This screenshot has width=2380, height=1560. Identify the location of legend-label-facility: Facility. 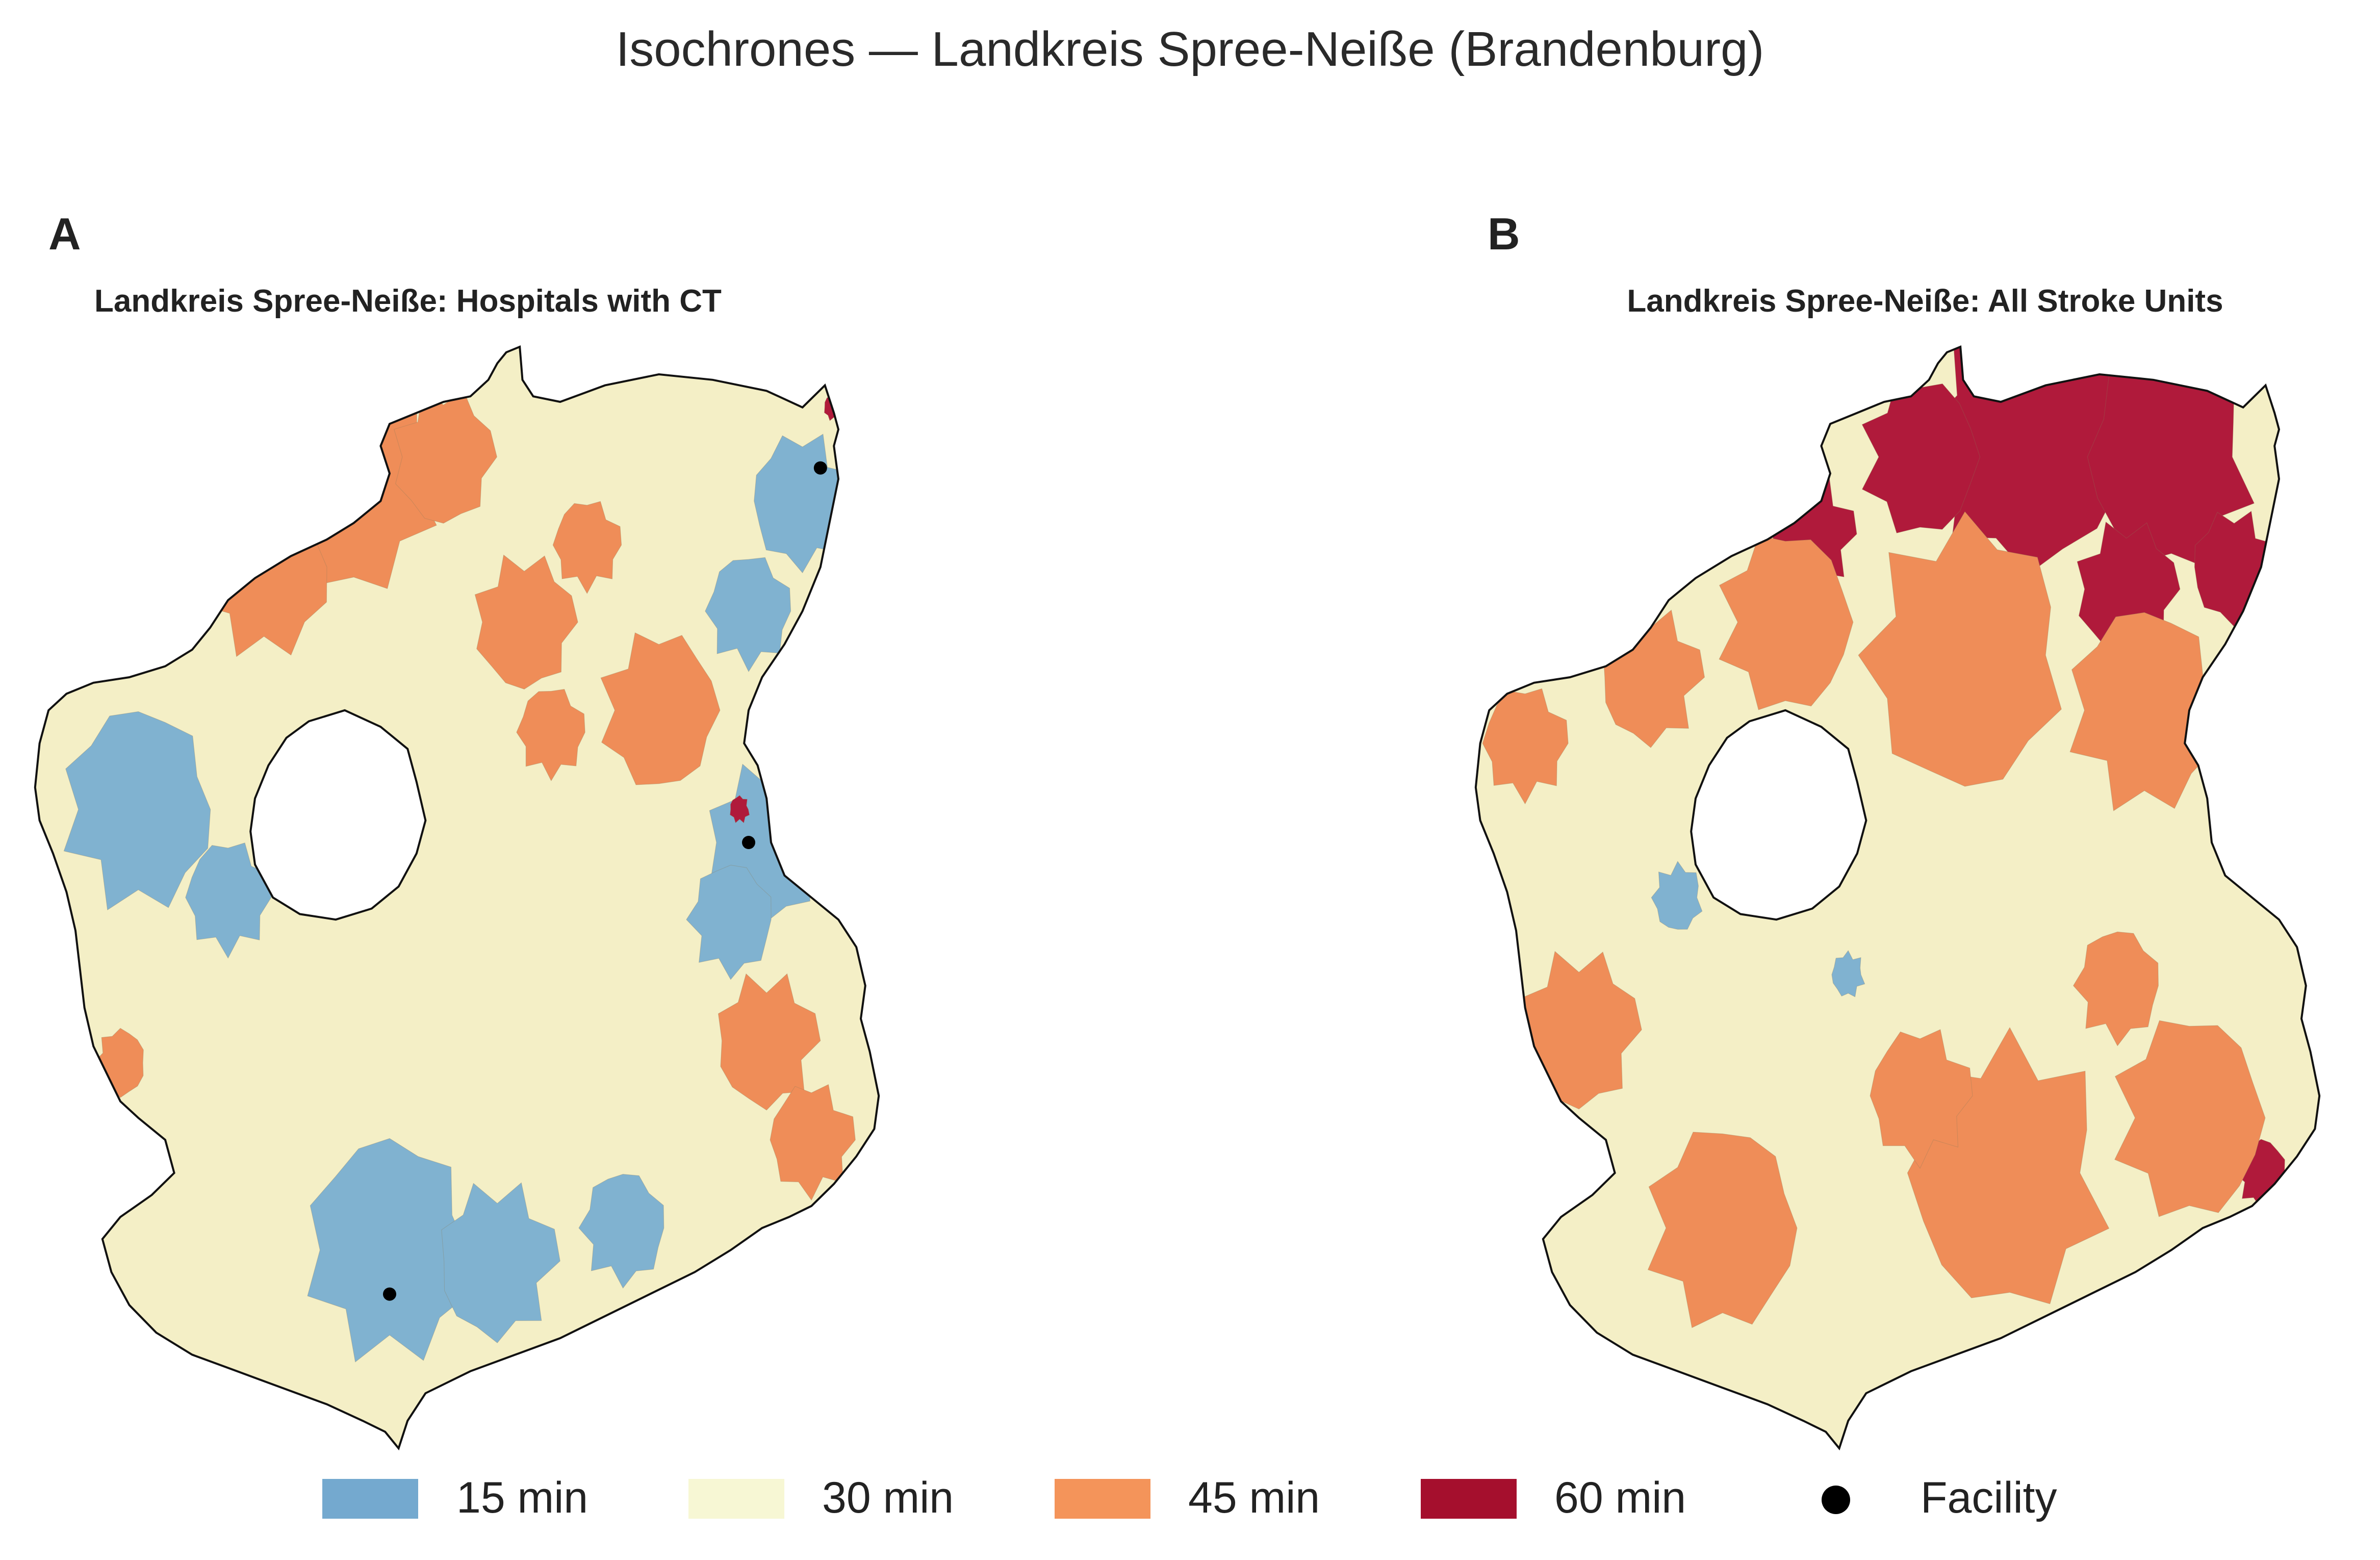
(1989, 1497).